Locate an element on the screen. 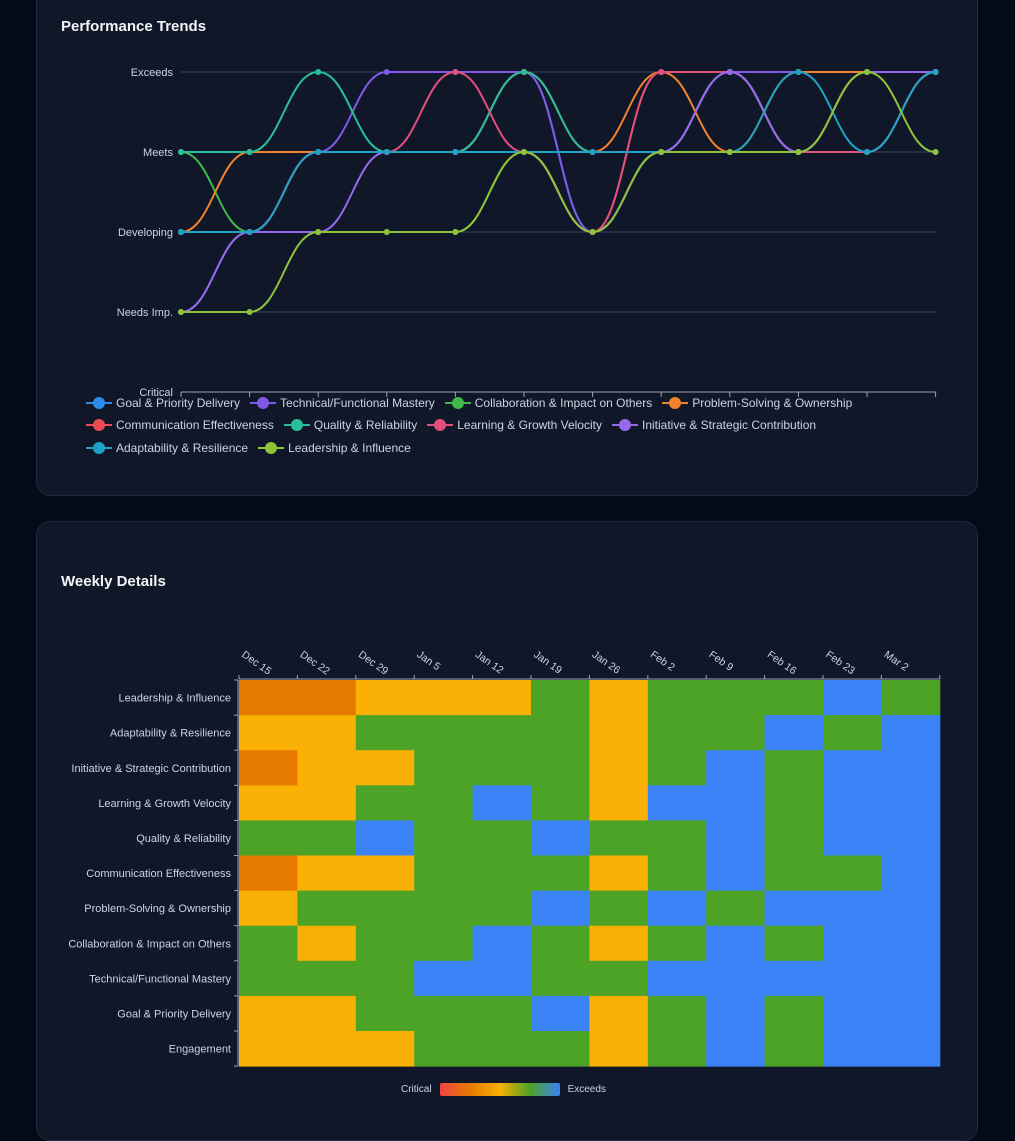 This screenshot has width=1015, height=1141. legend-item-goal-priority-delivery: Goal & Priority Delivery is located at coordinates (163, 403).